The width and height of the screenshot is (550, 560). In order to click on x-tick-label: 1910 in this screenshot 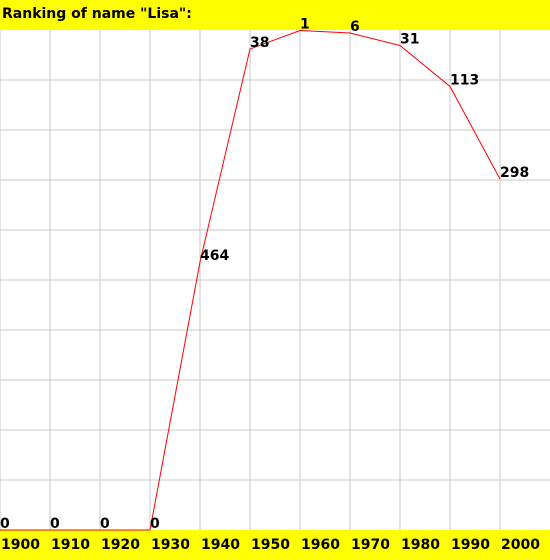, I will do `click(70, 545)`.